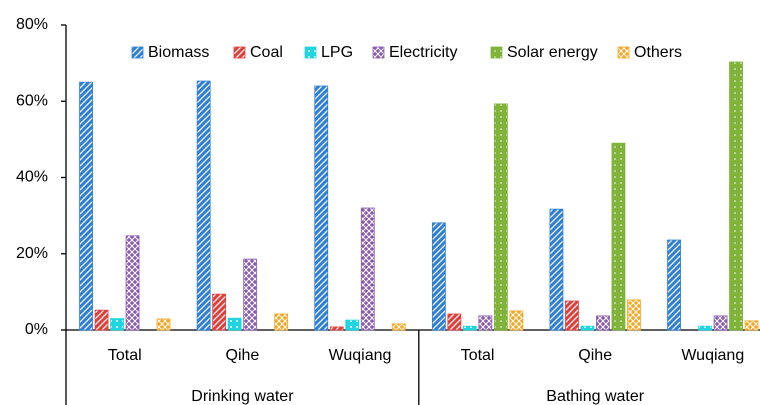  I want to click on group-label: Drinking water, so click(242, 396).